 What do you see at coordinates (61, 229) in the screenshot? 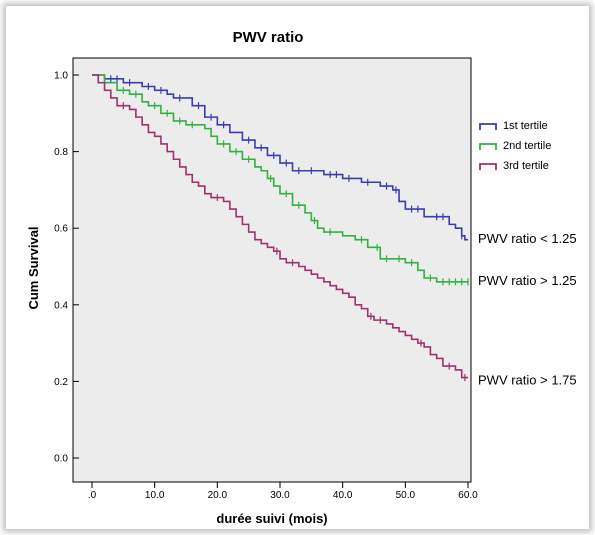
I see `y-tick-label: 0.6` at bounding box center [61, 229].